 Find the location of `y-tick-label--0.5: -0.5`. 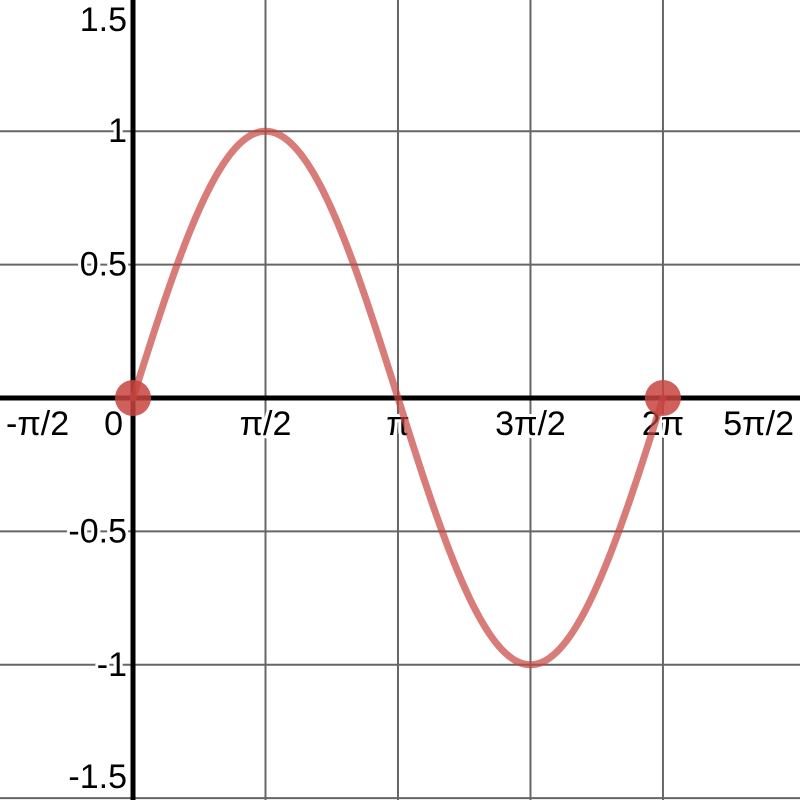

y-tick-label--0.5: -0.5 is located at coordinates (97, 531).